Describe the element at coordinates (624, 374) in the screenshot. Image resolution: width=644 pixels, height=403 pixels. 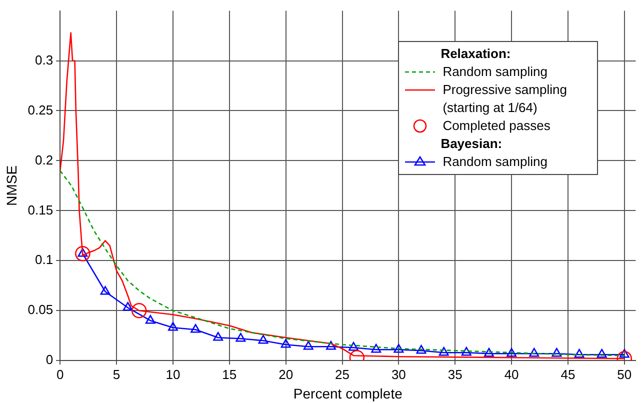
I see `x-tick-label: 50` at that location.